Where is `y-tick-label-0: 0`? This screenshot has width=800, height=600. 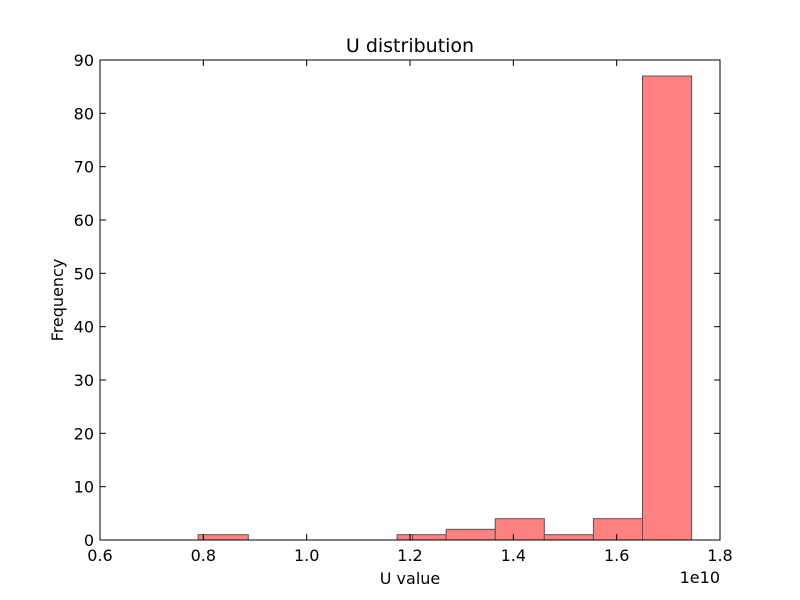
y-tick-label-0: 0 is located at coordinates (89, 540).